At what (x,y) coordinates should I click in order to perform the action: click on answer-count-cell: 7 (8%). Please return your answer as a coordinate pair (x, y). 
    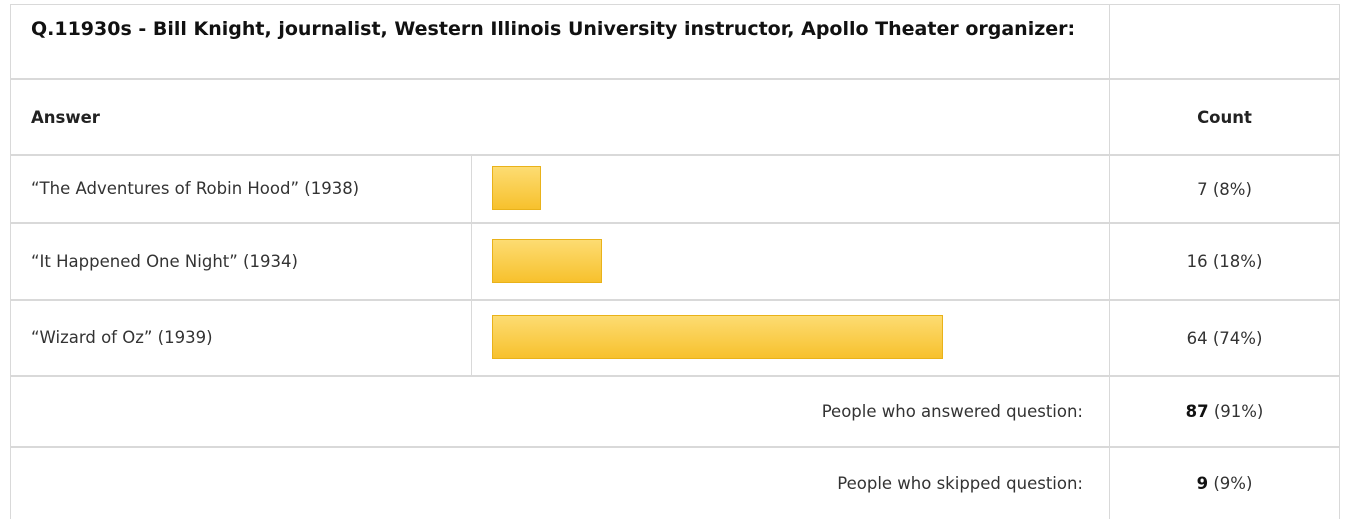
    Looking at the image, I should click on (1225, 190).